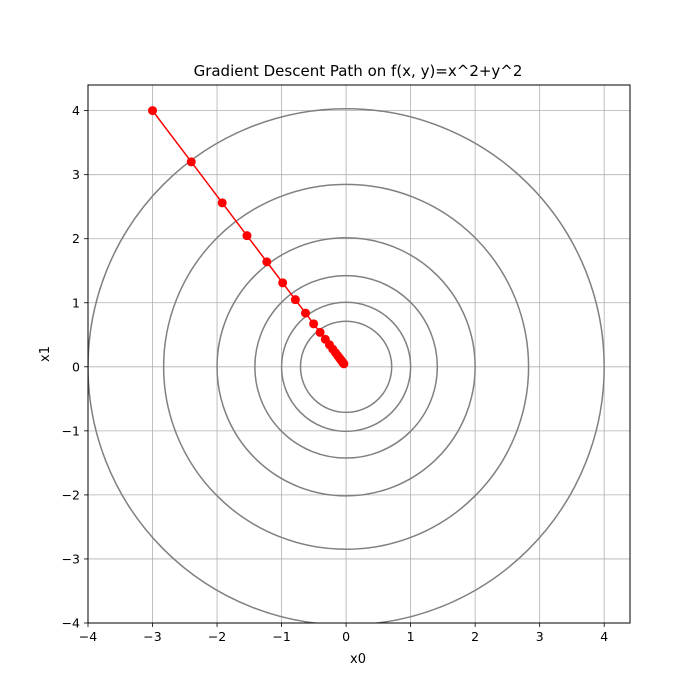 The height and width of the screenshot is (700, 700). I want to click on x-tick-label-4: 0, so click(346, 636).